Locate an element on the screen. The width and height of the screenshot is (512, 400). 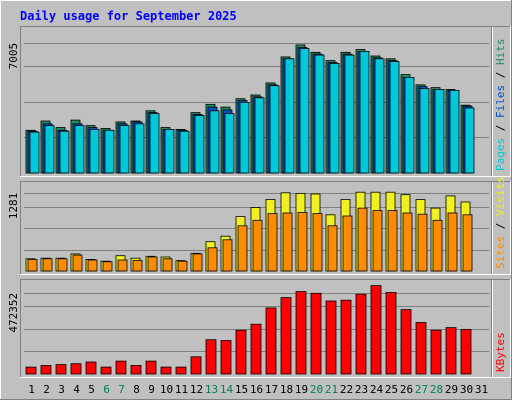
x-tick-label-25: 25 is located at coordinates (391, 389).